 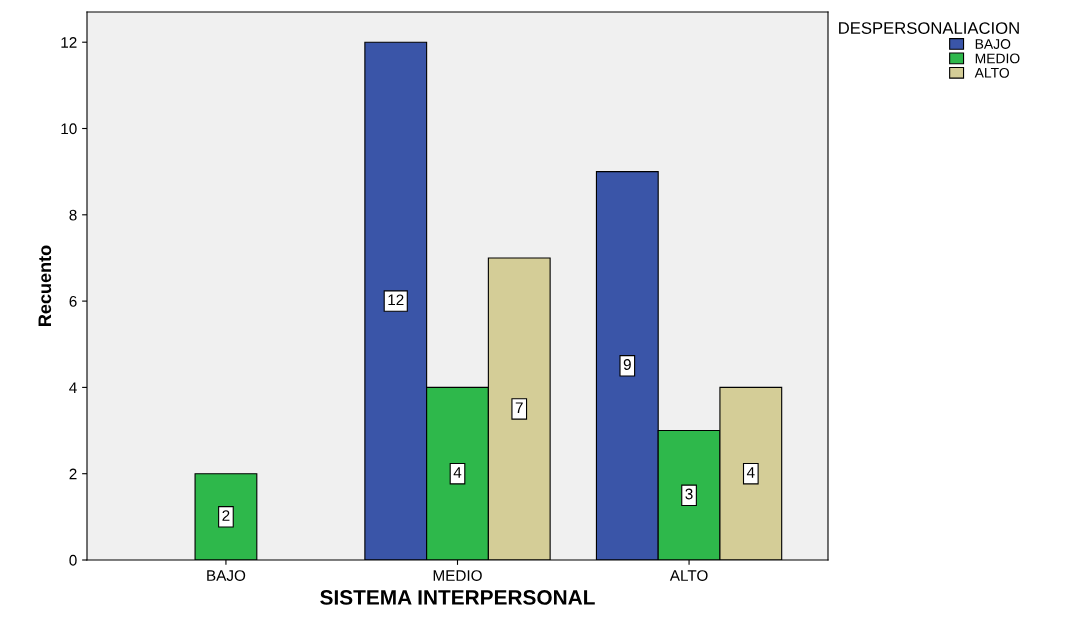 I want to click on y-tick-label: 4, so click(x=73, y=387).